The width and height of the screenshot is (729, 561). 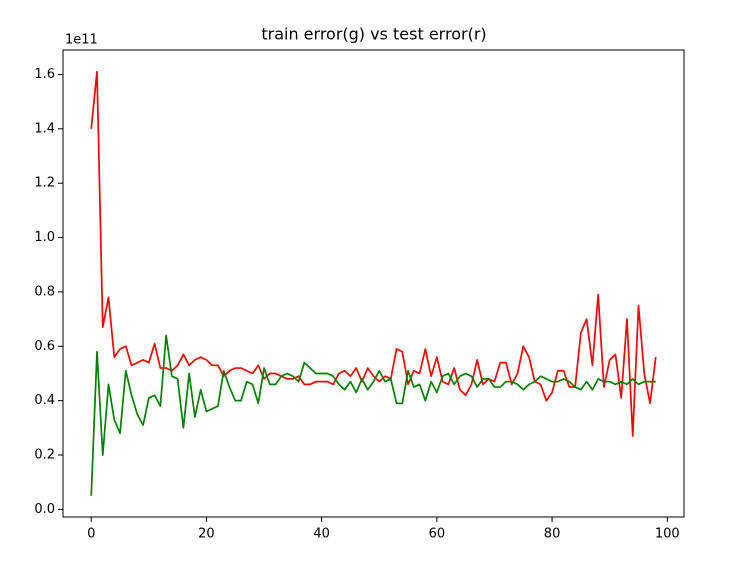 What do you see at coordinates (437, 534) in the screenshot?
I see `x-tick-label: 60` at bounding box center [437, 534].